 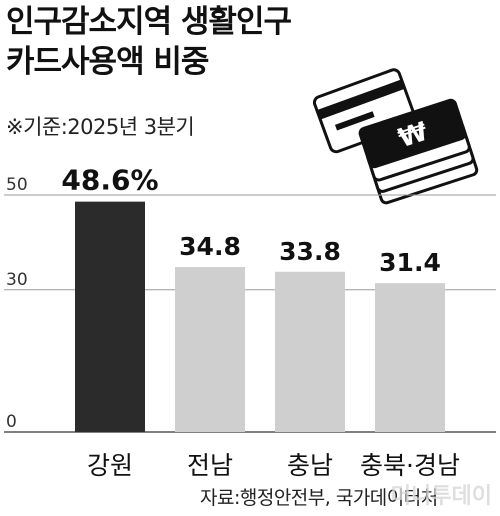 What do you see at coordinates (410, 357) in the screenshot?
I see `bar-충북·경남` at bounding box center [410, 357].